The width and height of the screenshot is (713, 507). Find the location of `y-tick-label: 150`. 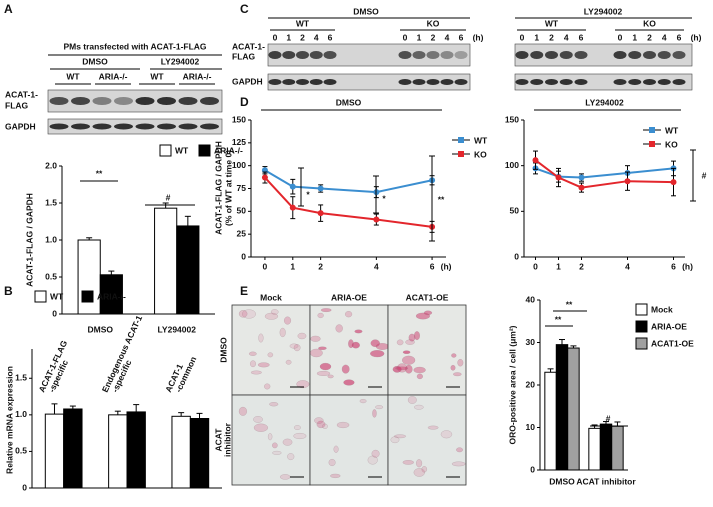

y-tick-label: 150 is located at coordinates (239, 119).